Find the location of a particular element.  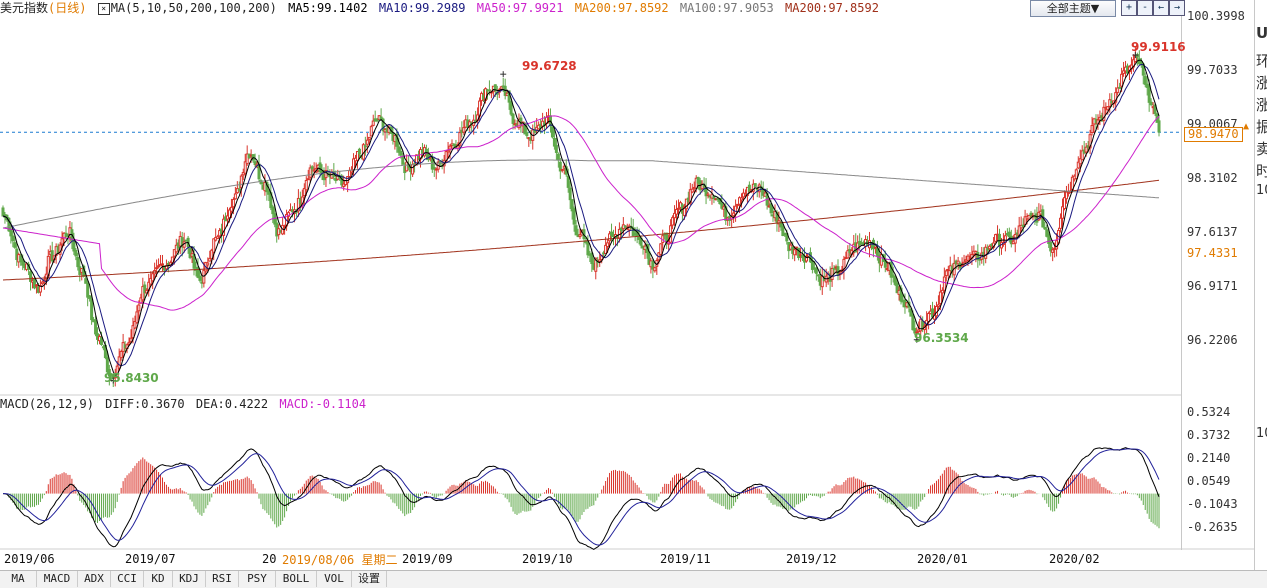

low-label-1: 95.8430 is located at coordinates (131, 378).